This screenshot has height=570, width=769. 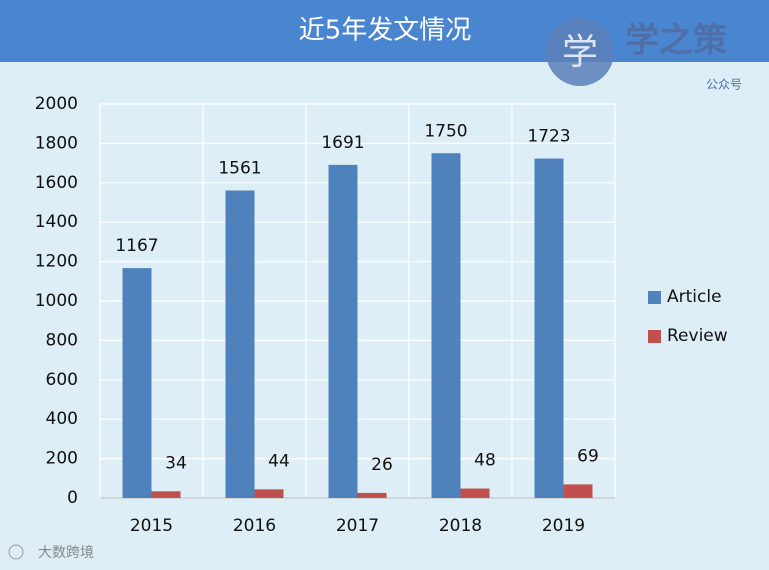 I want to click on y-tick-label: 800, so click(x=62, y=340).